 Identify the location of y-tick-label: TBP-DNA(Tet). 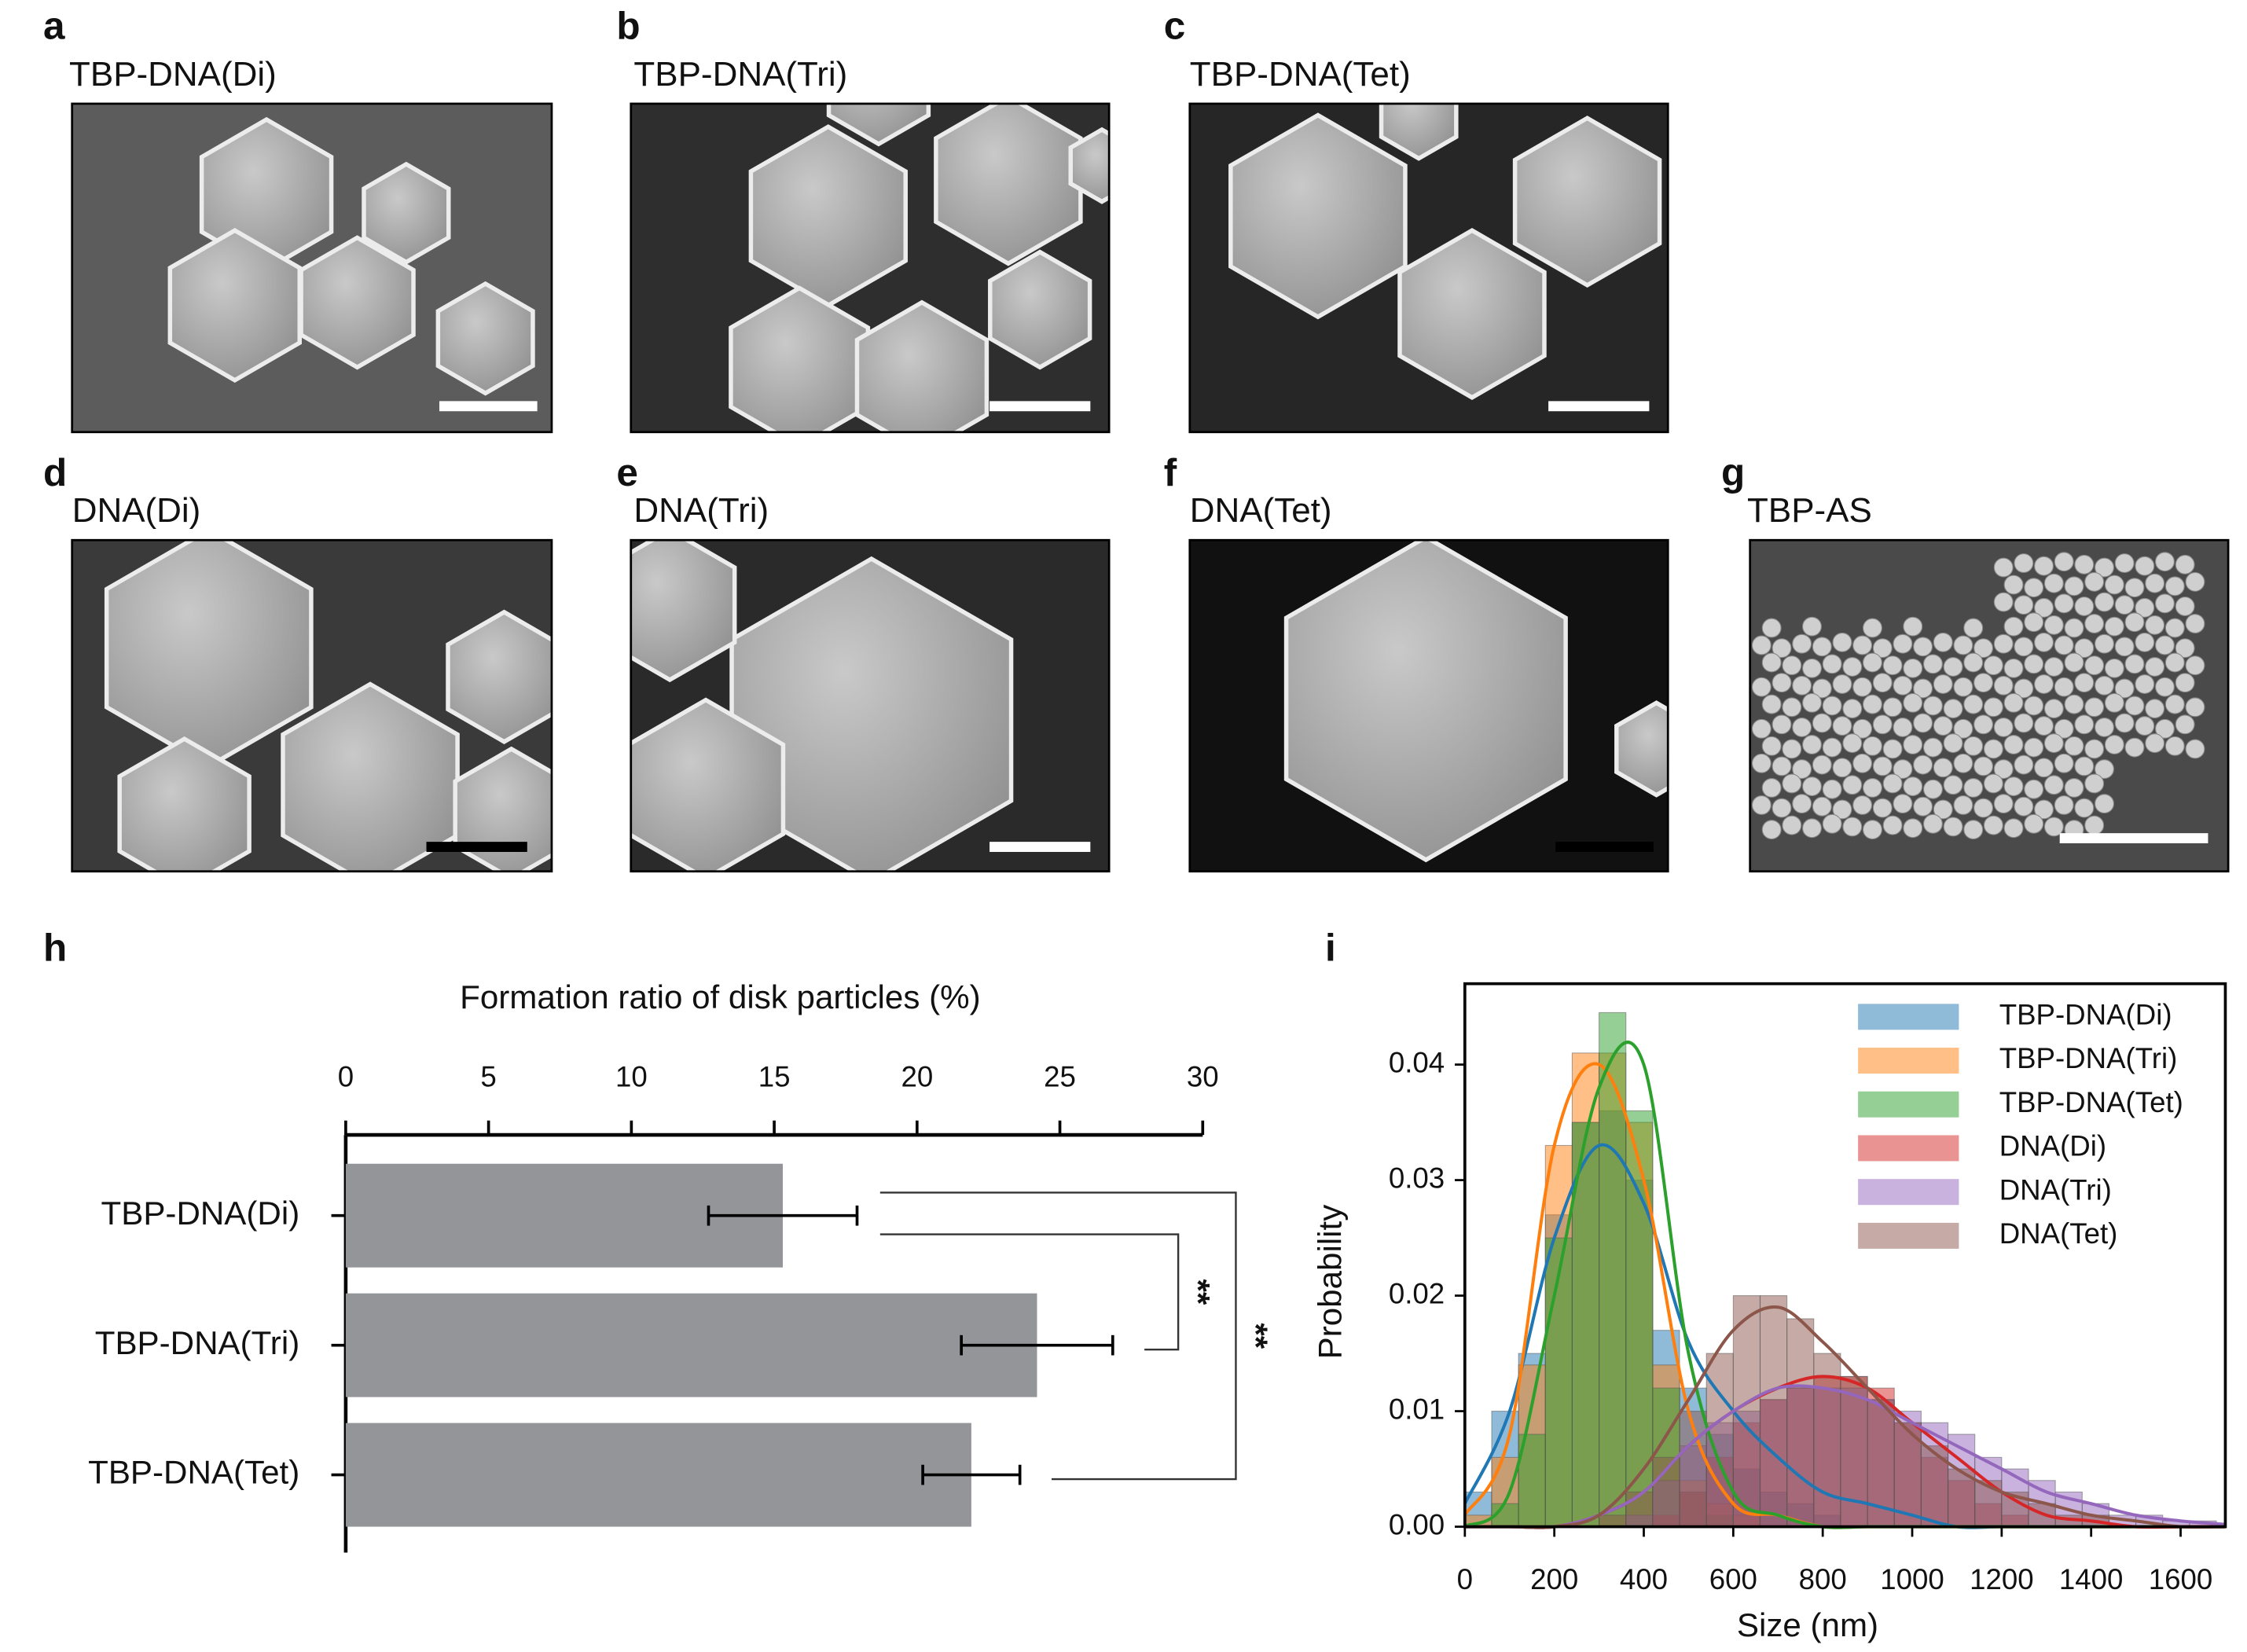
(193, 1473).